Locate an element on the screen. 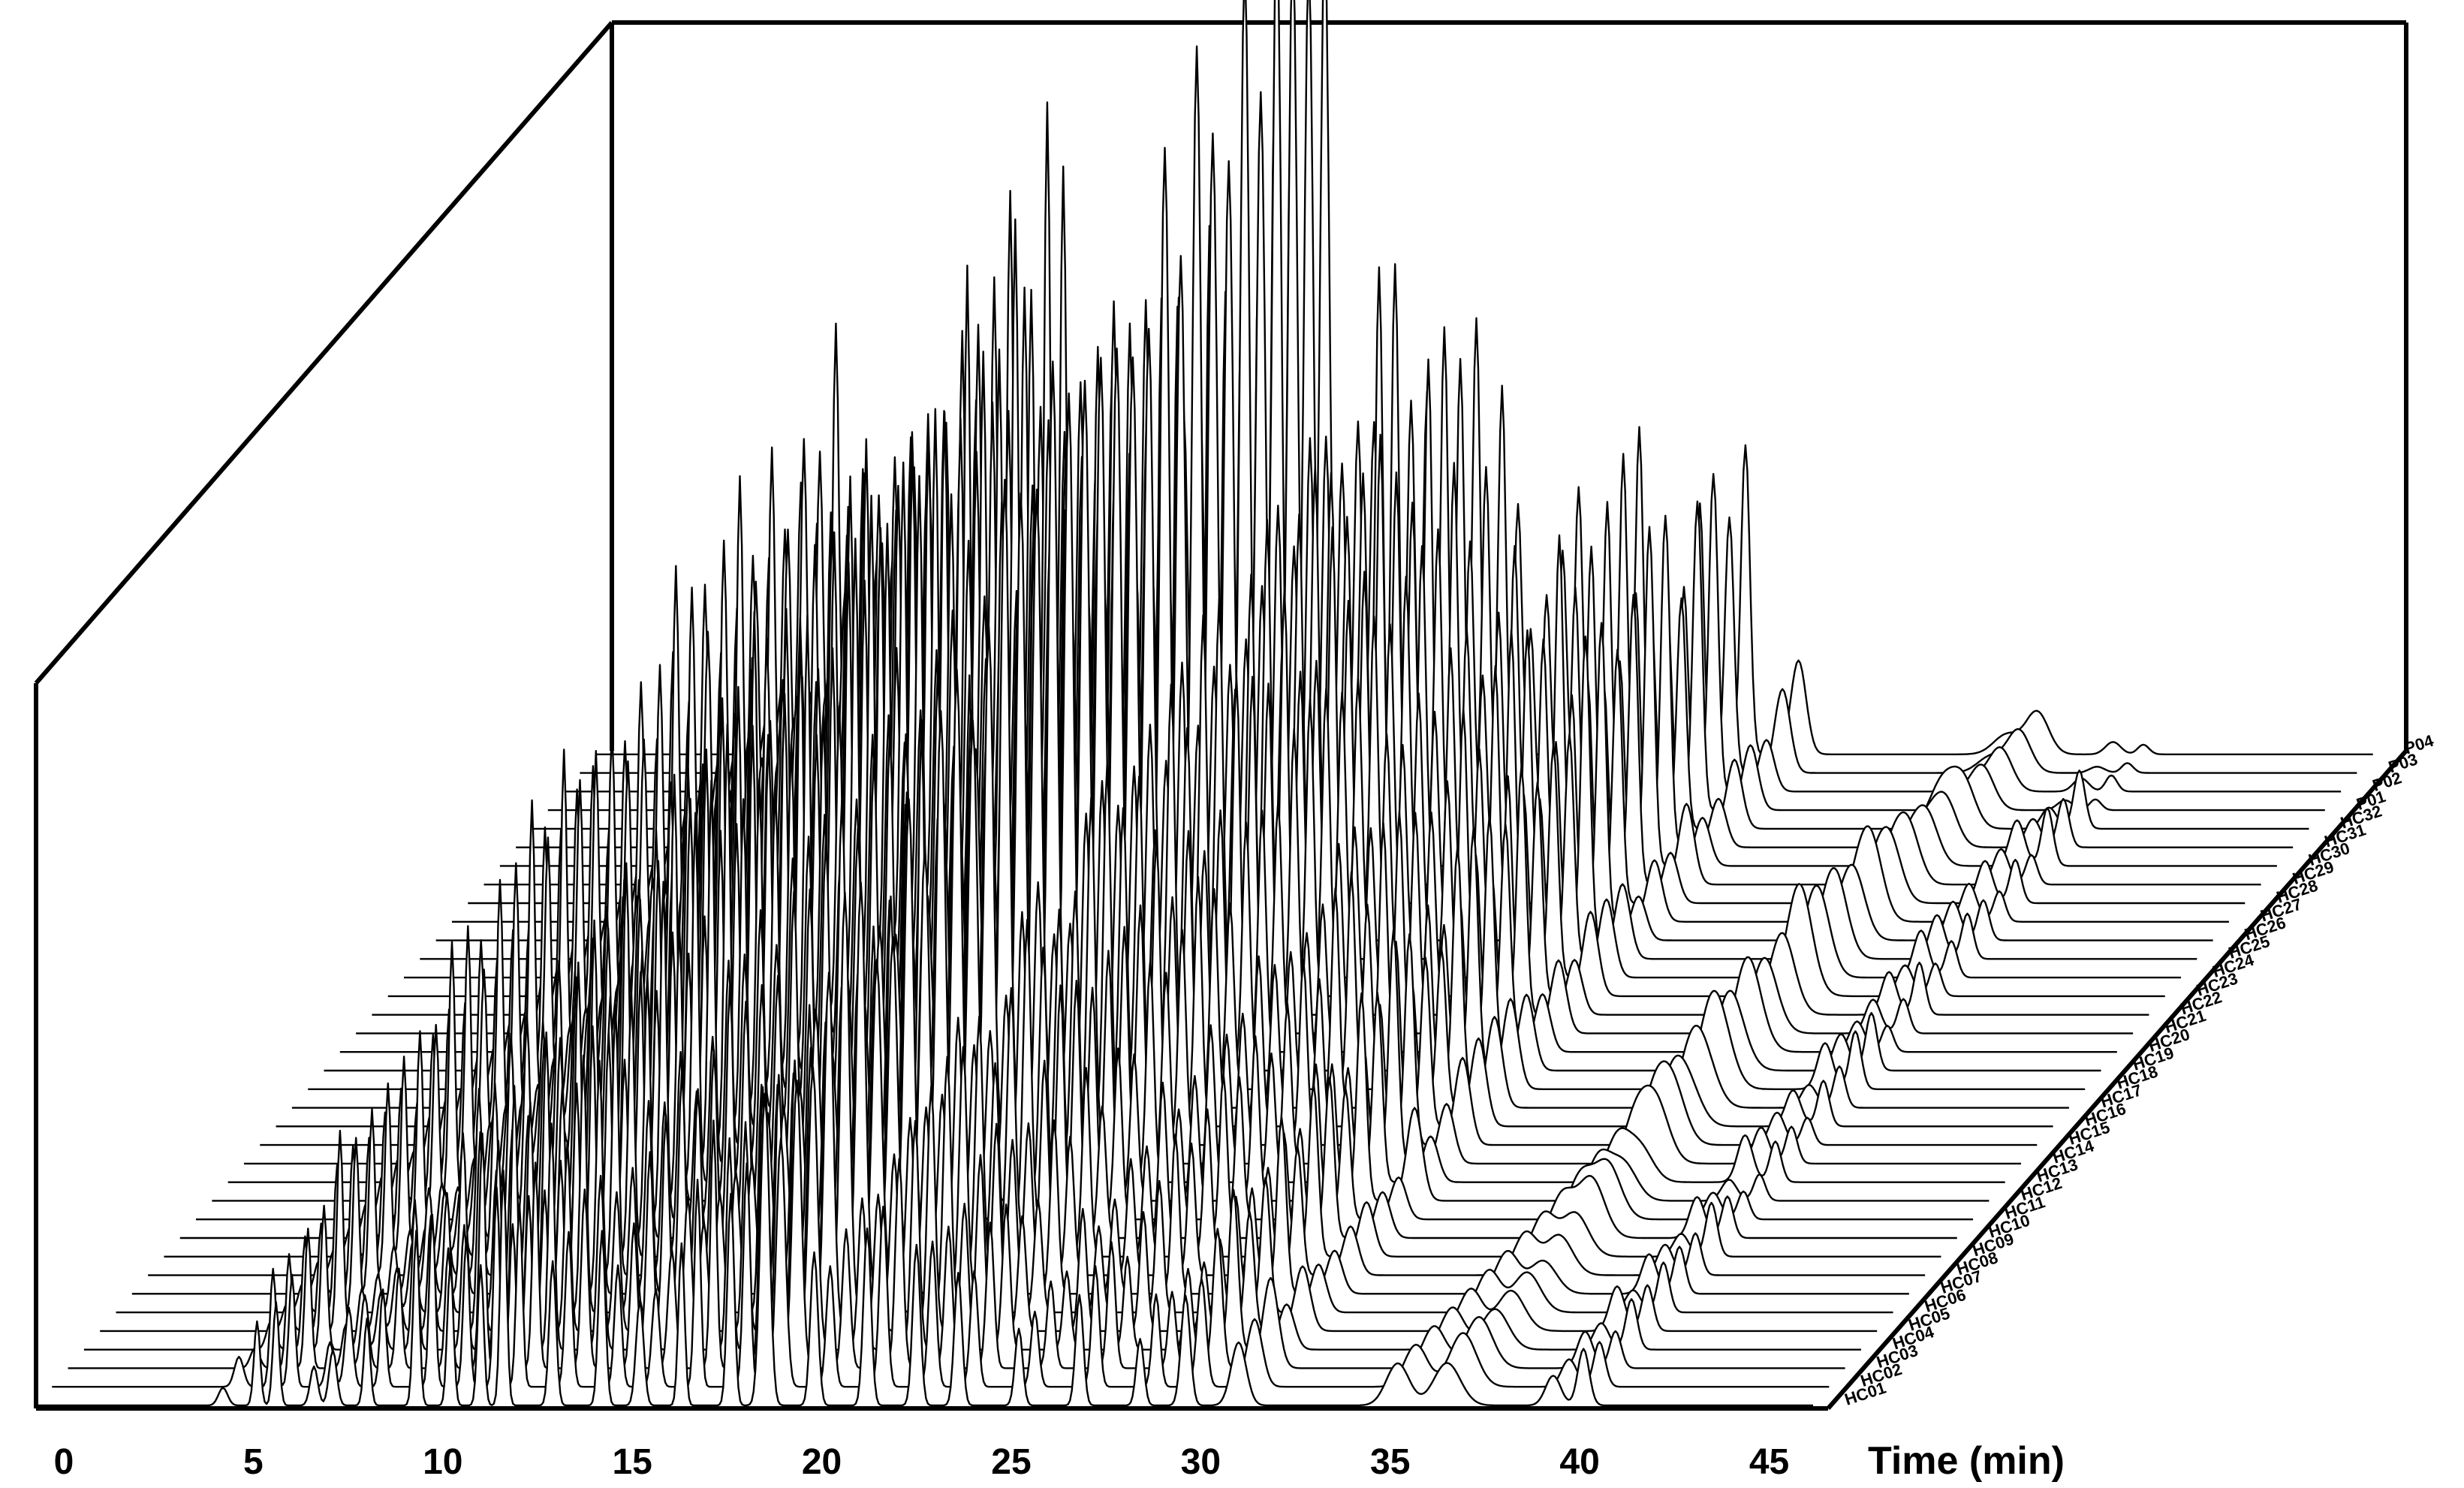 Image resolution: width=2464 pixels, height=1488 pixels. x-tick-label-20: 20 is located at coordinates (822, 1462).